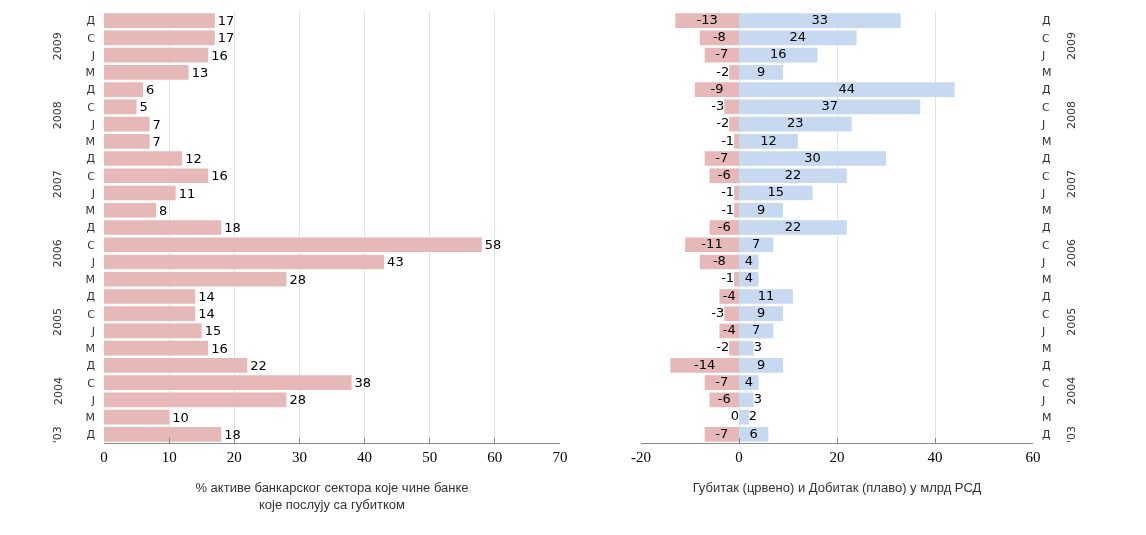 This screenshot has width=1146, height=535. I want to click on data-label: 22, so click(793, 175).